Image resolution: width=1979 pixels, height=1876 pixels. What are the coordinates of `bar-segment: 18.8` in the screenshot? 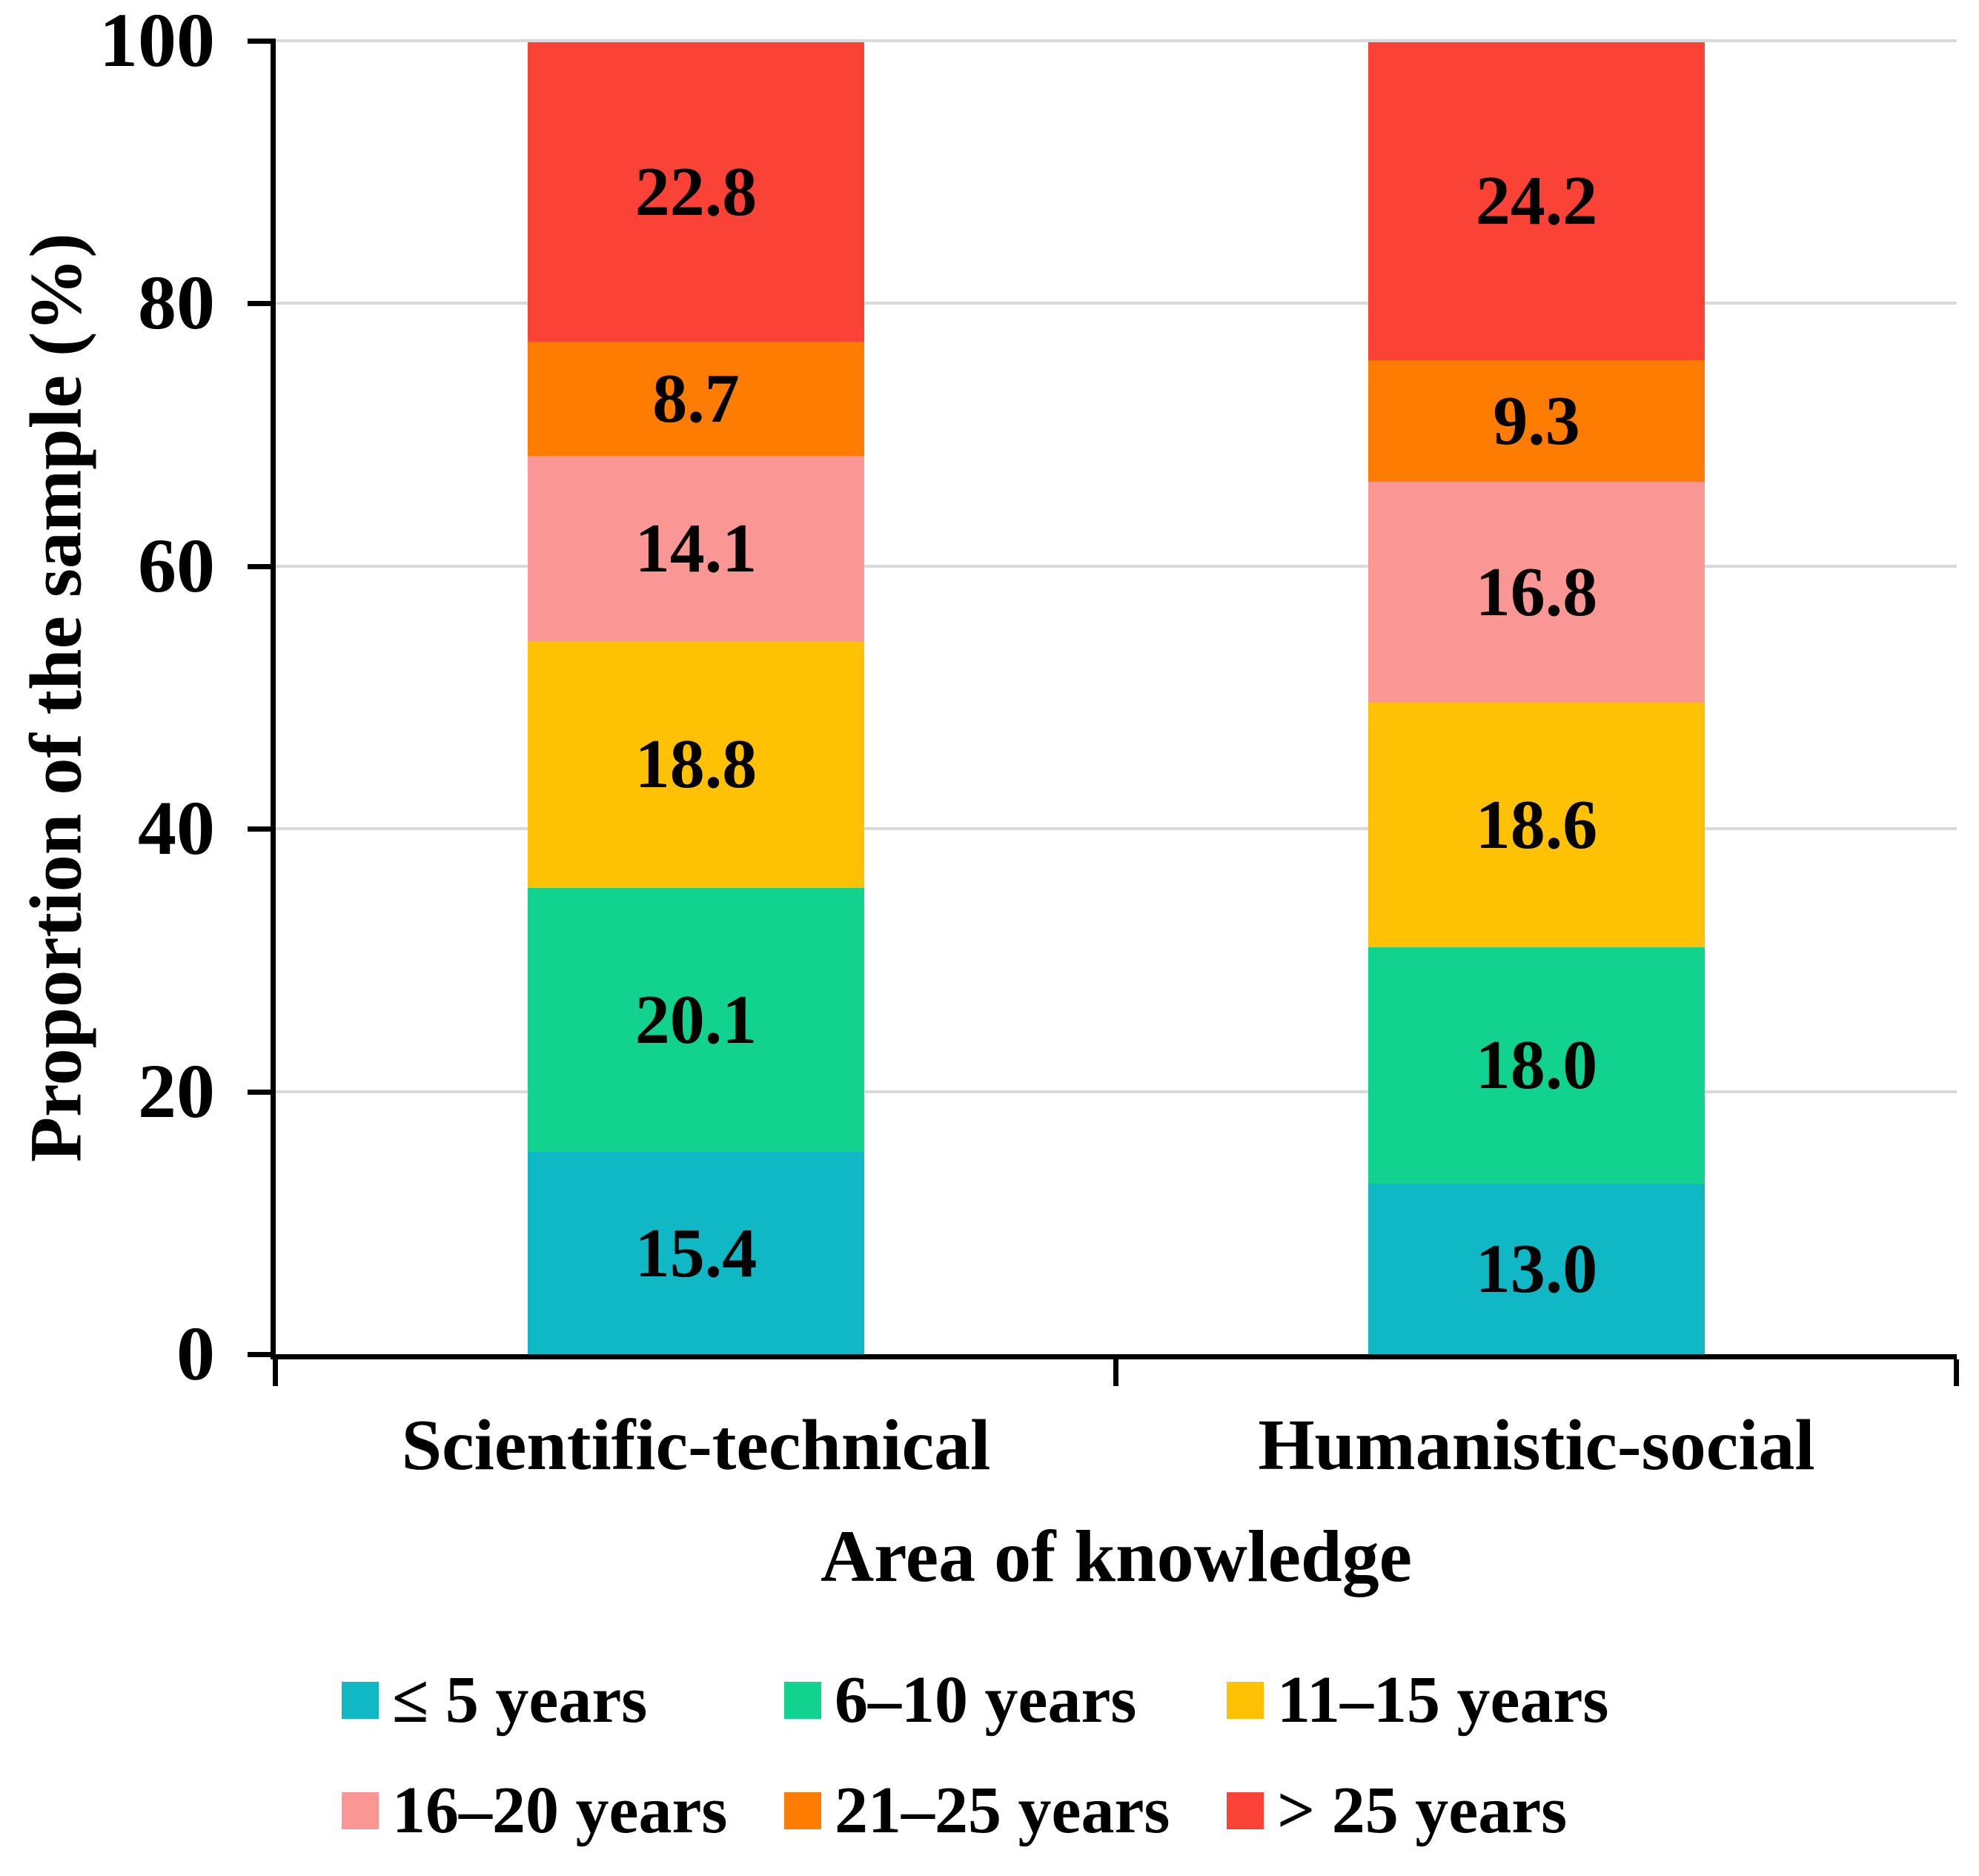 It's located at (696, 764).